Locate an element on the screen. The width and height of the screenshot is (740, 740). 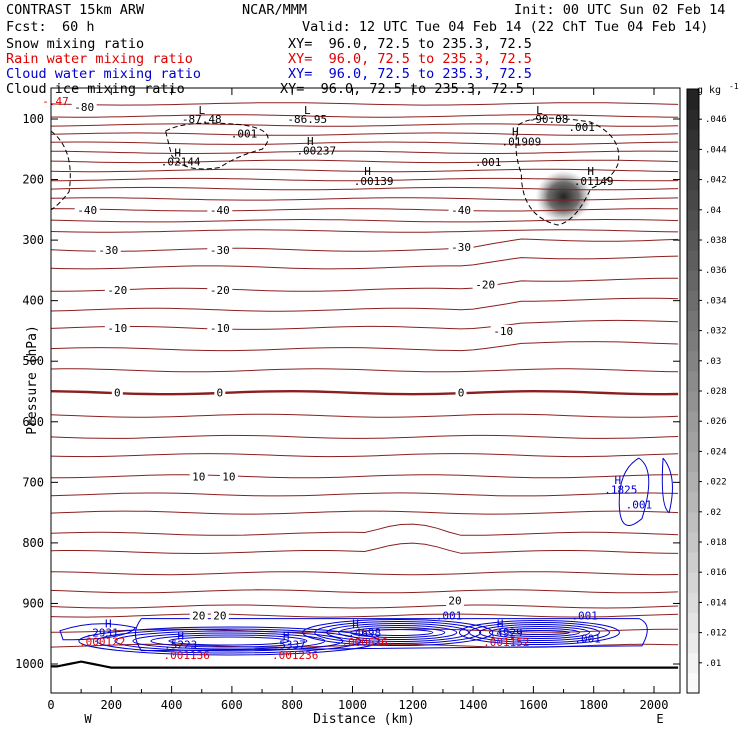
colorbar-tick-label: .028 is located at coordinates (716, 392).